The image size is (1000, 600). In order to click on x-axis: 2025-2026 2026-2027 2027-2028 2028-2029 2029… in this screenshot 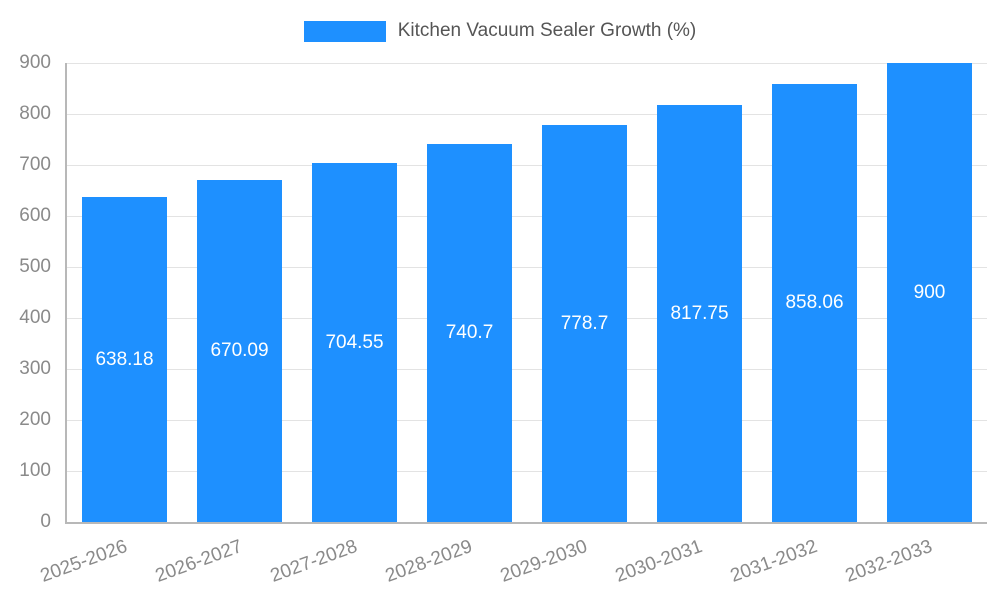, I will do `click(511, 562)`.